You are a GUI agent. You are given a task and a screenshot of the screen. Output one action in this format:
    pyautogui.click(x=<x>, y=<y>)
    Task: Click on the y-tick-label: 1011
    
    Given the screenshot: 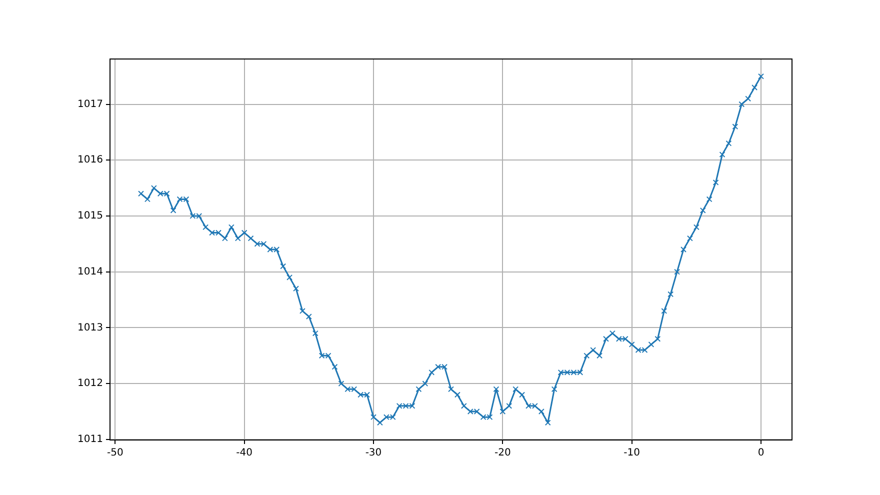 What is the action you would take?
    pyautogui.click(x=90, y=440)
    